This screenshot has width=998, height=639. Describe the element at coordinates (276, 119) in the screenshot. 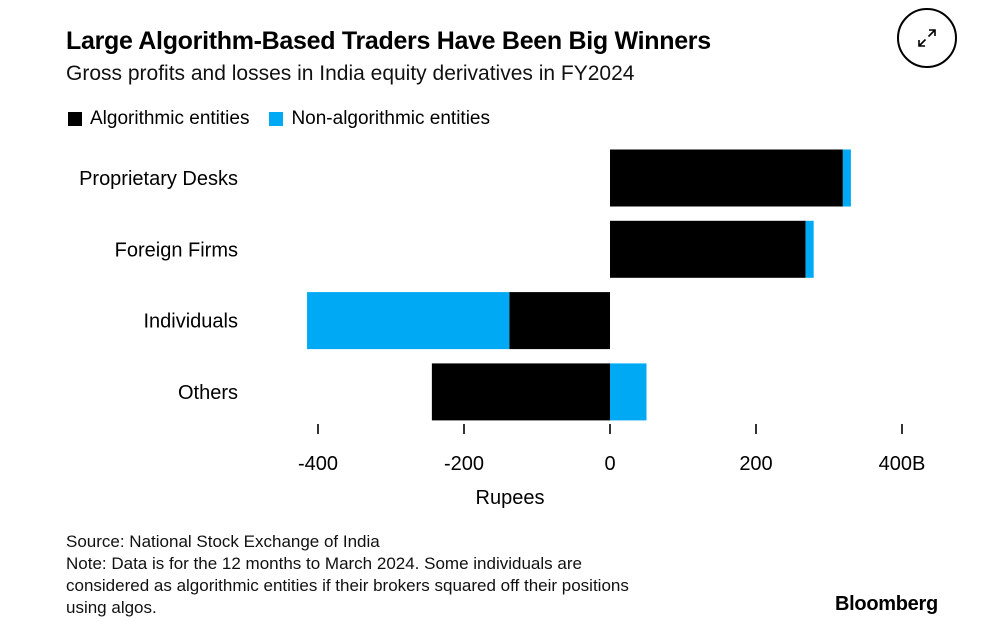

I see `legend-swatch-non-algorithmic` at that location.